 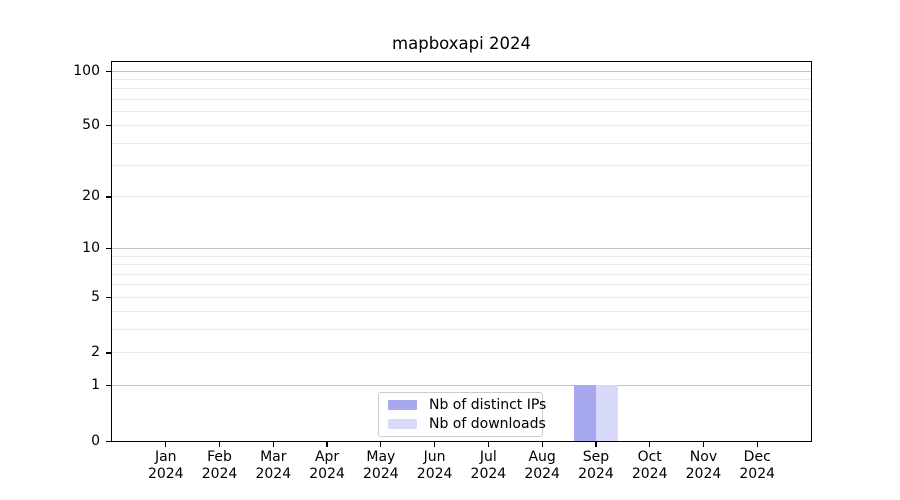 What do you see at coordinates (487, 424) in the screenshot?
I see `legend-label: Nb of downloads` at bounding box center [487, 424].